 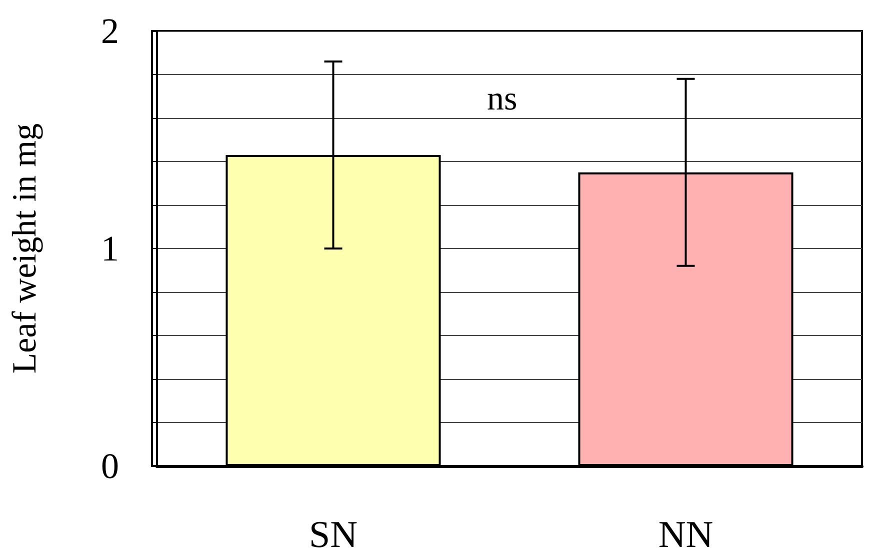 I want to click on y-tick-label: 2, so click(x=110, y=31).